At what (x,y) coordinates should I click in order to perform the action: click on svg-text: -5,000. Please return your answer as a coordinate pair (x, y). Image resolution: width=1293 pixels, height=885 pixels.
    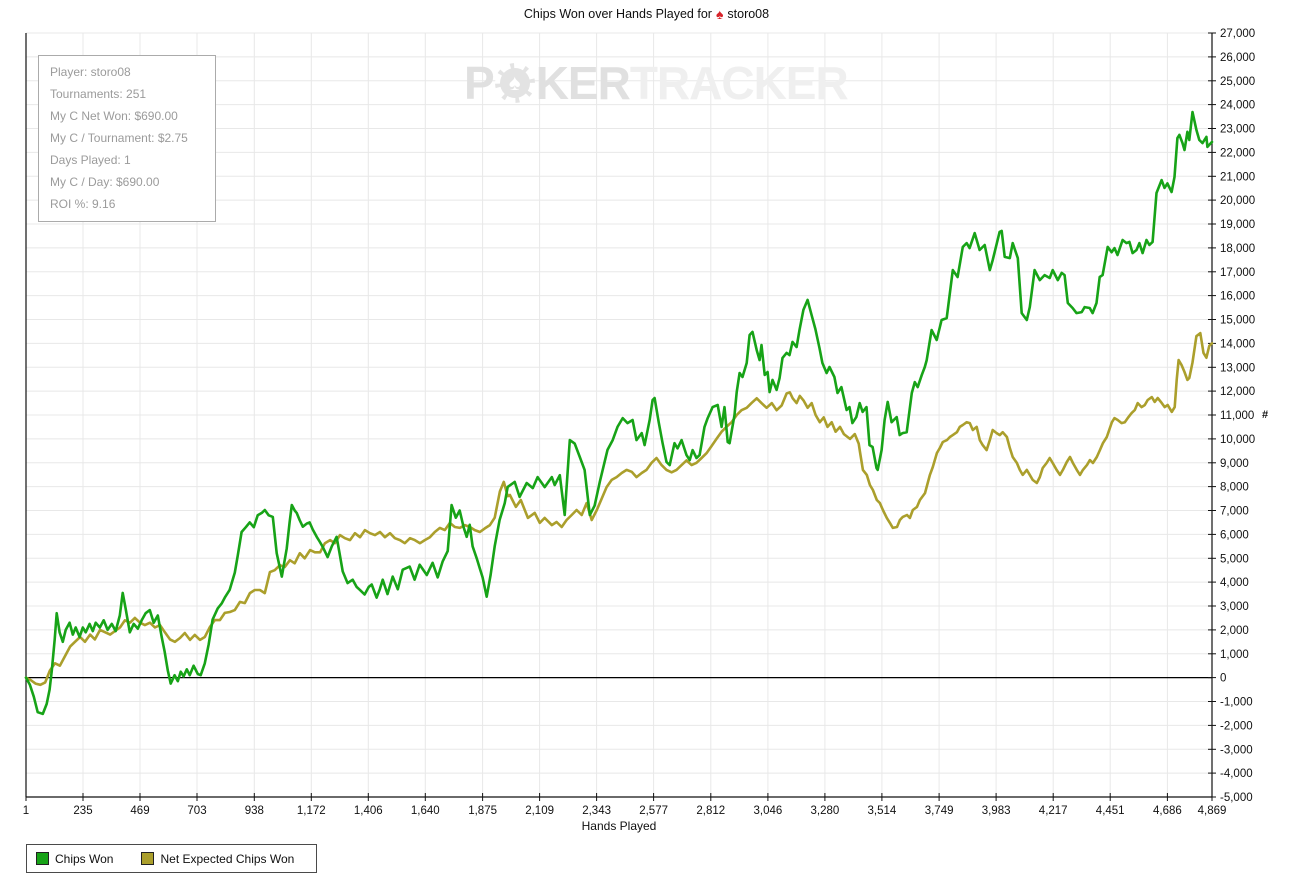
    Looking at the image, I should click on (1236, 798).